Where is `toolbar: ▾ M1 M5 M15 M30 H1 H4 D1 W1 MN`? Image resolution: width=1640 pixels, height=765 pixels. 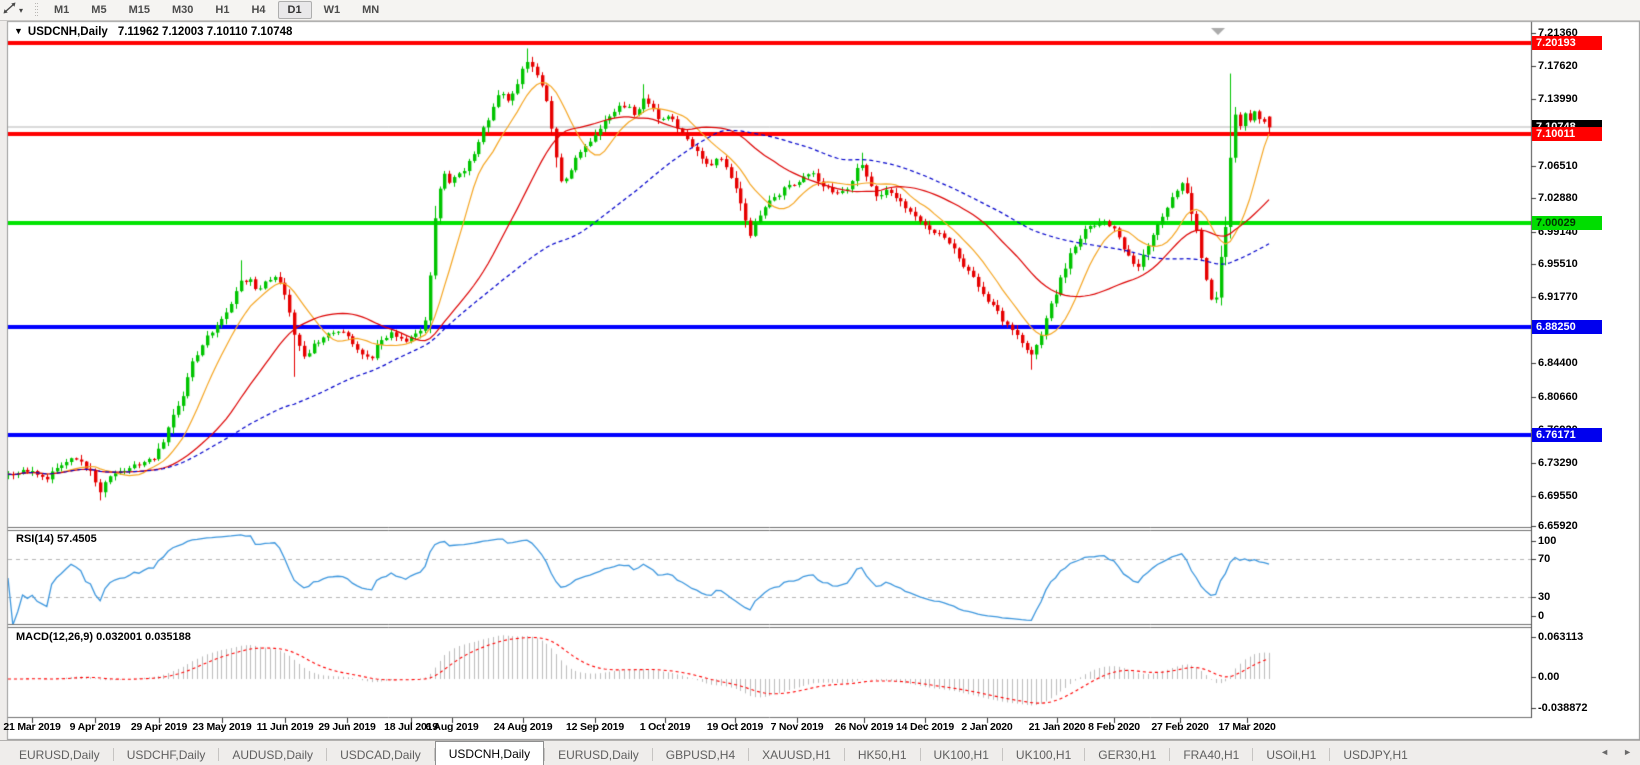 toolbar: ▾ M1 M5 M15 M30 H1 H4 D1 W1 MN is located at coordinates (820, 10).